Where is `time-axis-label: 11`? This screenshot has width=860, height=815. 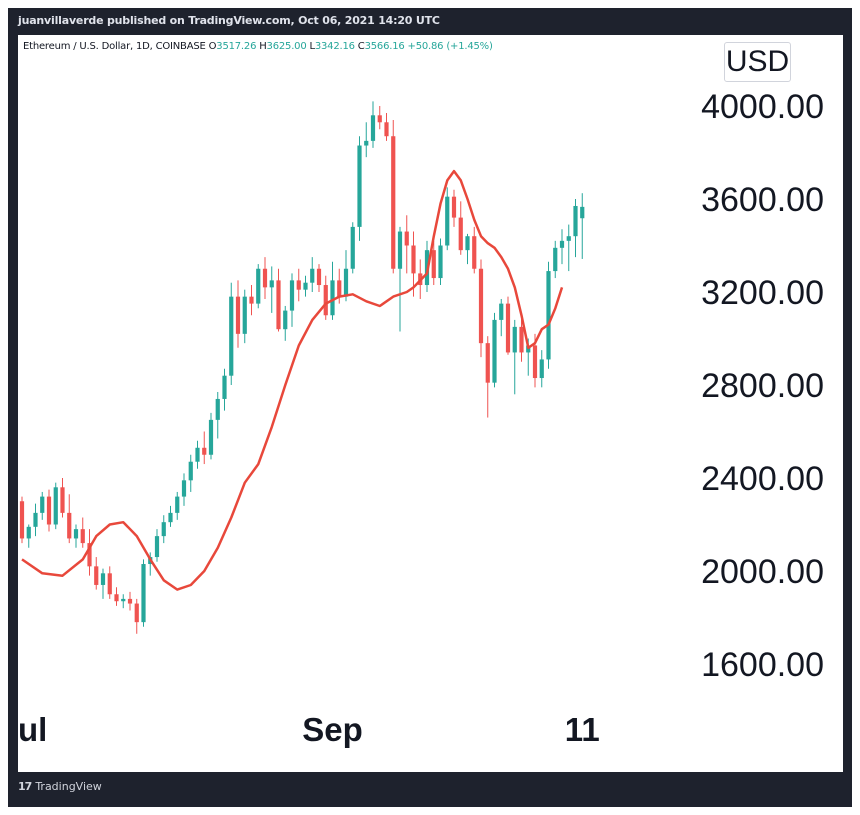
time-axis-label: 11 is located at coordinates (582, 729).